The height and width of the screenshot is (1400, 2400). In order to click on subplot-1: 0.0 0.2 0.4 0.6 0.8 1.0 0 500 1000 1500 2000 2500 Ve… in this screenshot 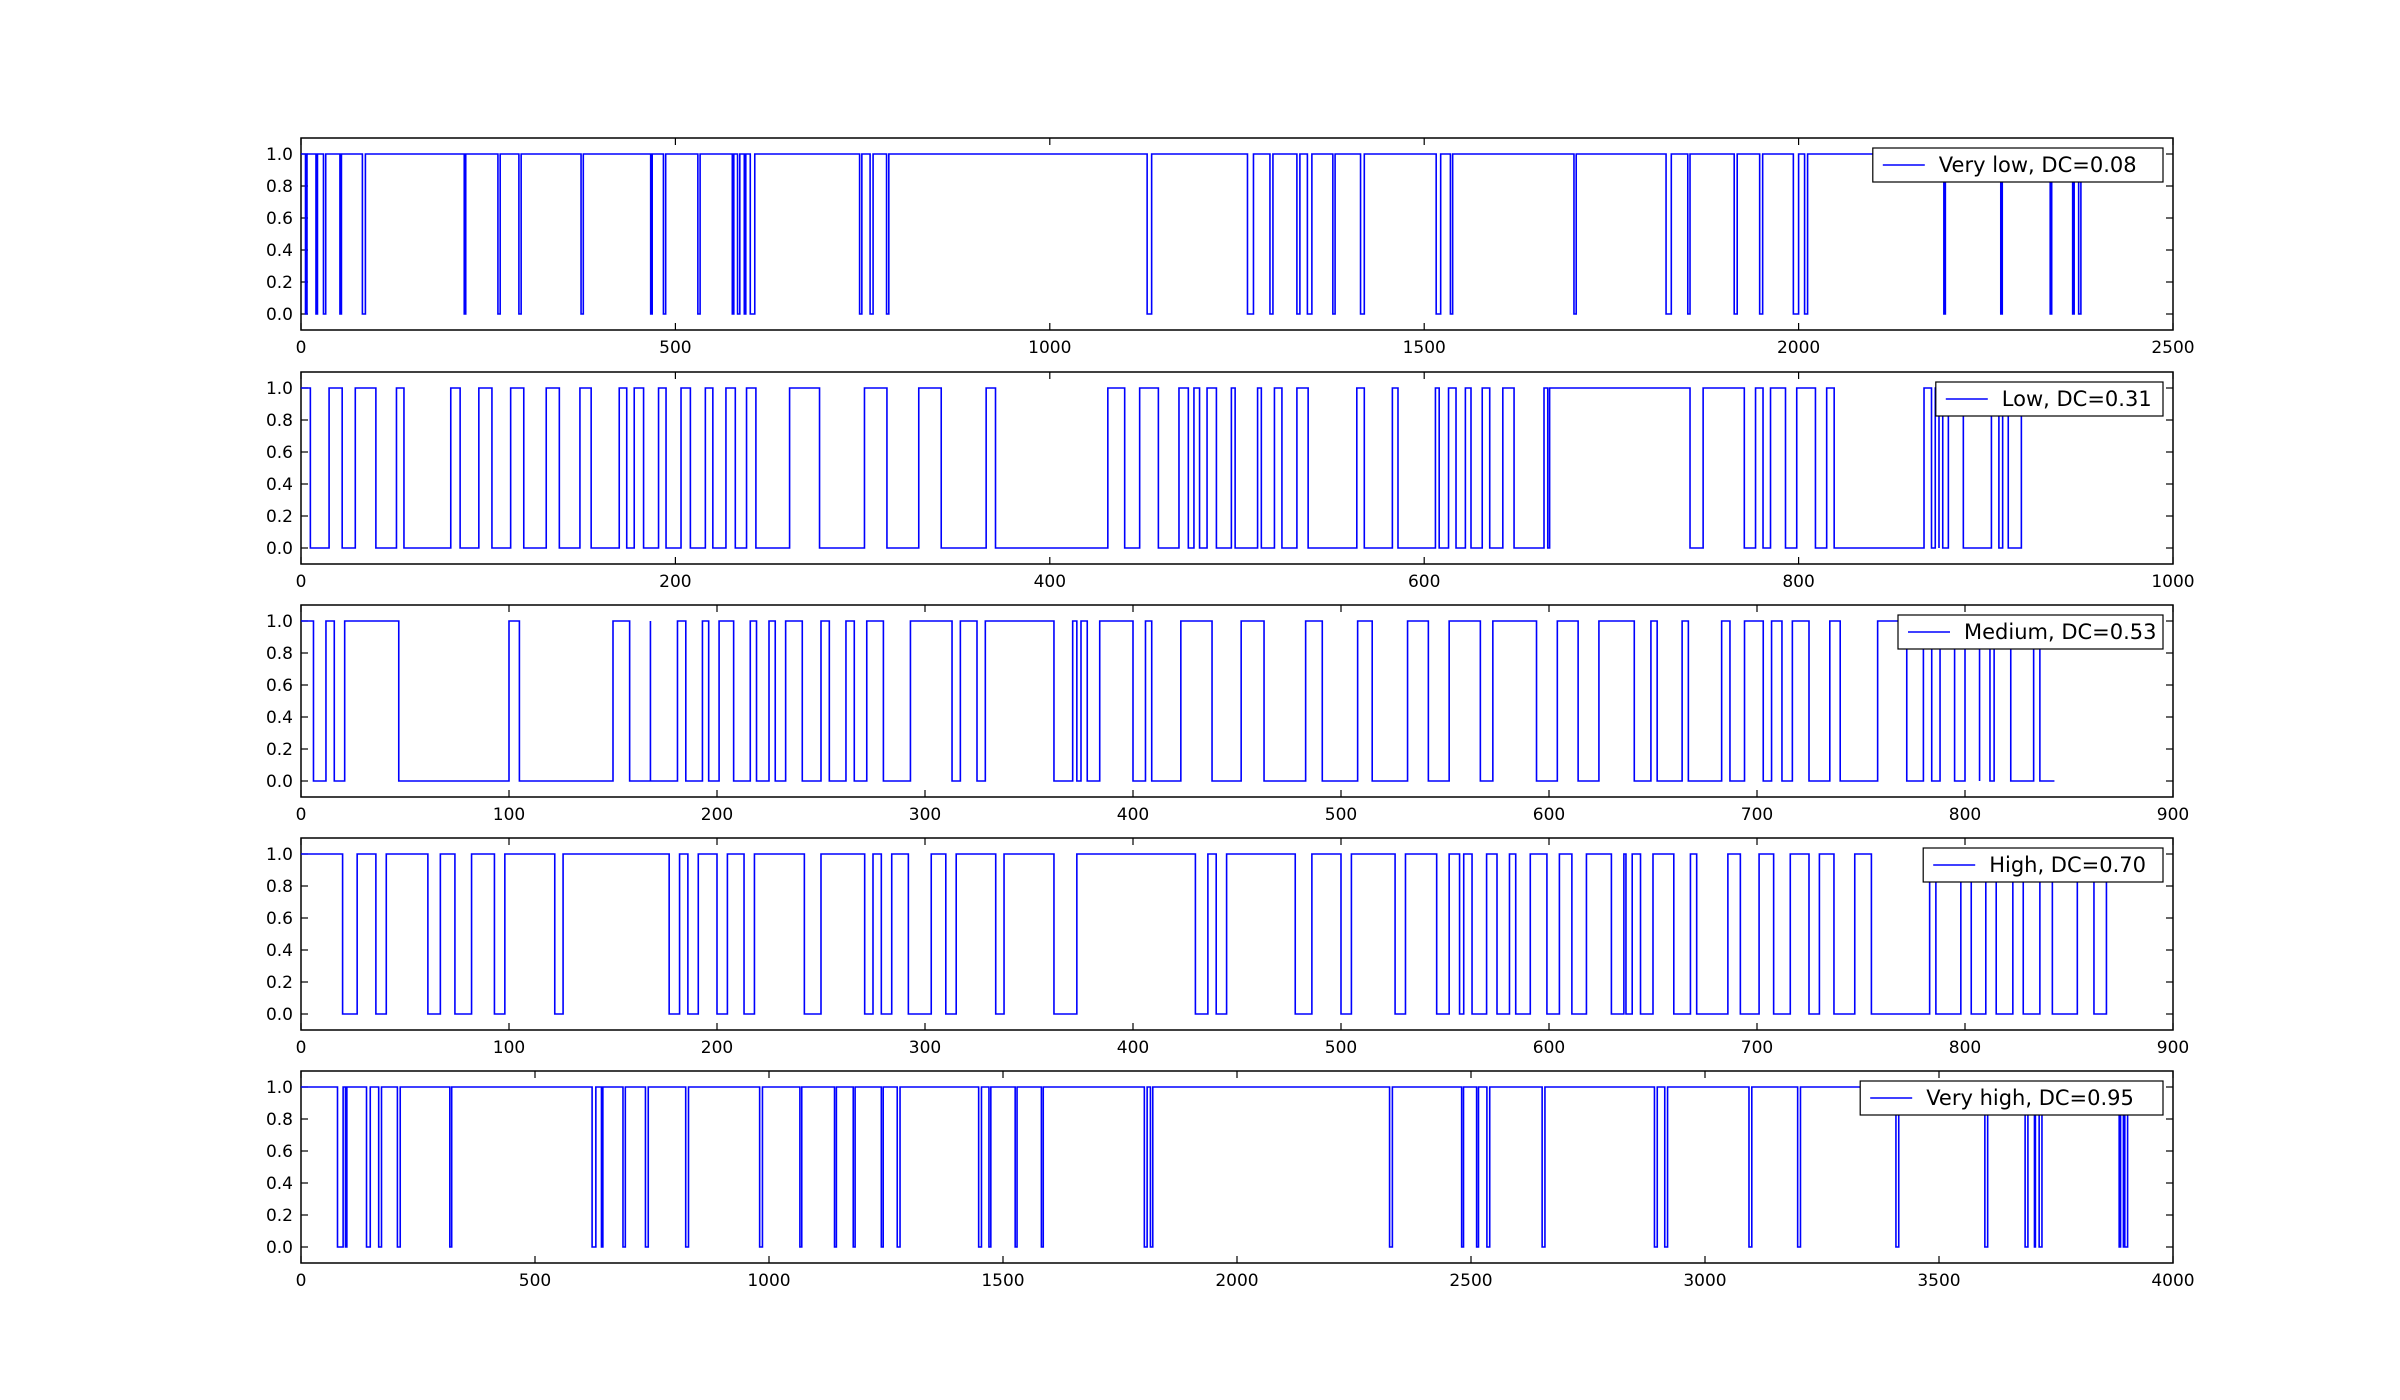, I will do `click(1230, 247)`.